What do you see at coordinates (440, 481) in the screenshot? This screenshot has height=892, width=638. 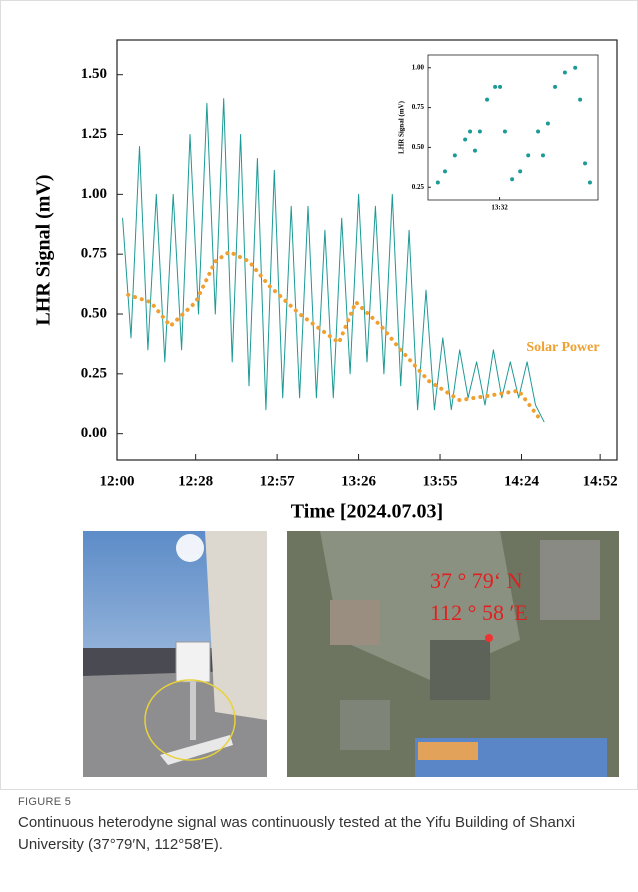 I see `x-tick-label: 13:55` at bounding box center [440, 481].